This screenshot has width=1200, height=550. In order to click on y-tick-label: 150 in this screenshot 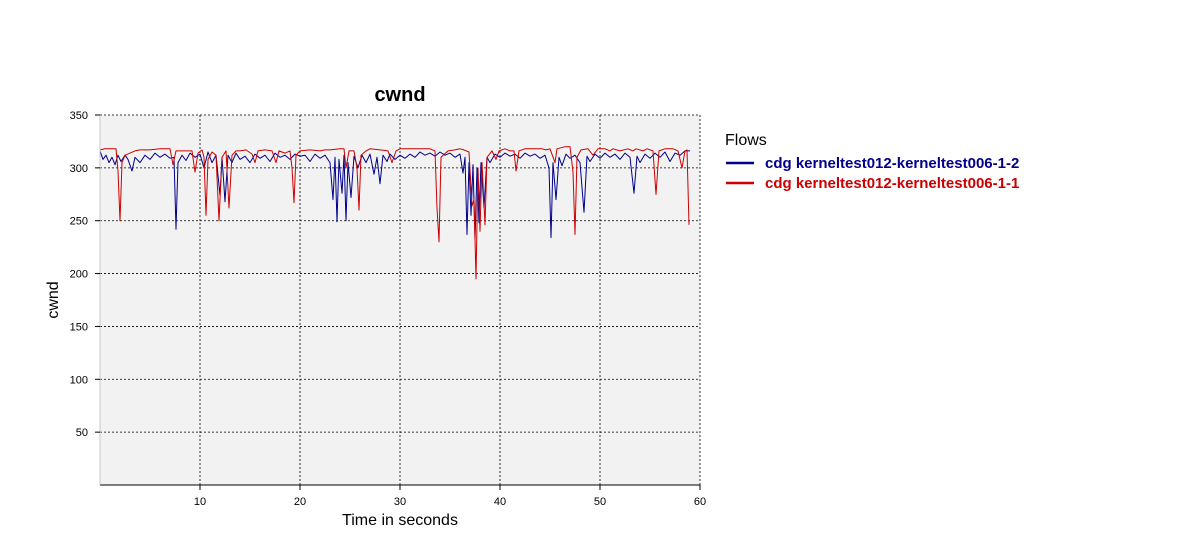, I will do `click(79, 327)`.